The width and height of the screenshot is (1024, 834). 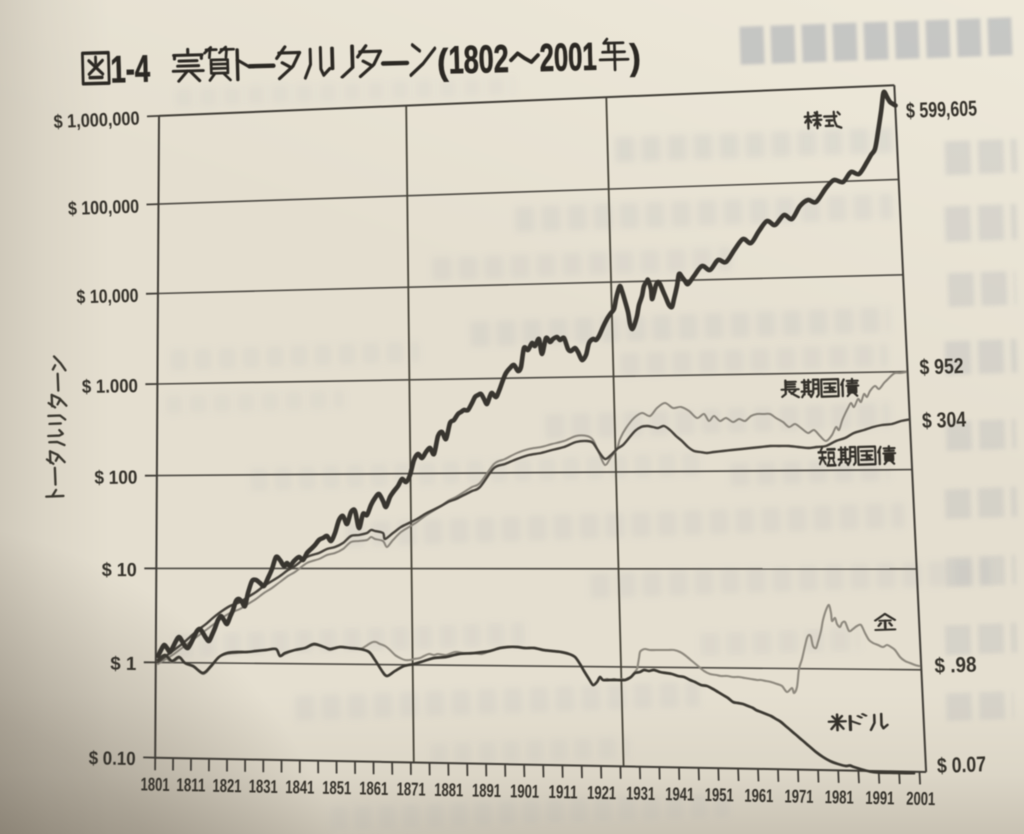 What do you see at coordinates (96, 121) in the screenshot?
I see `svg-text: $ 1,000,000` at bounding box center [96, 121].